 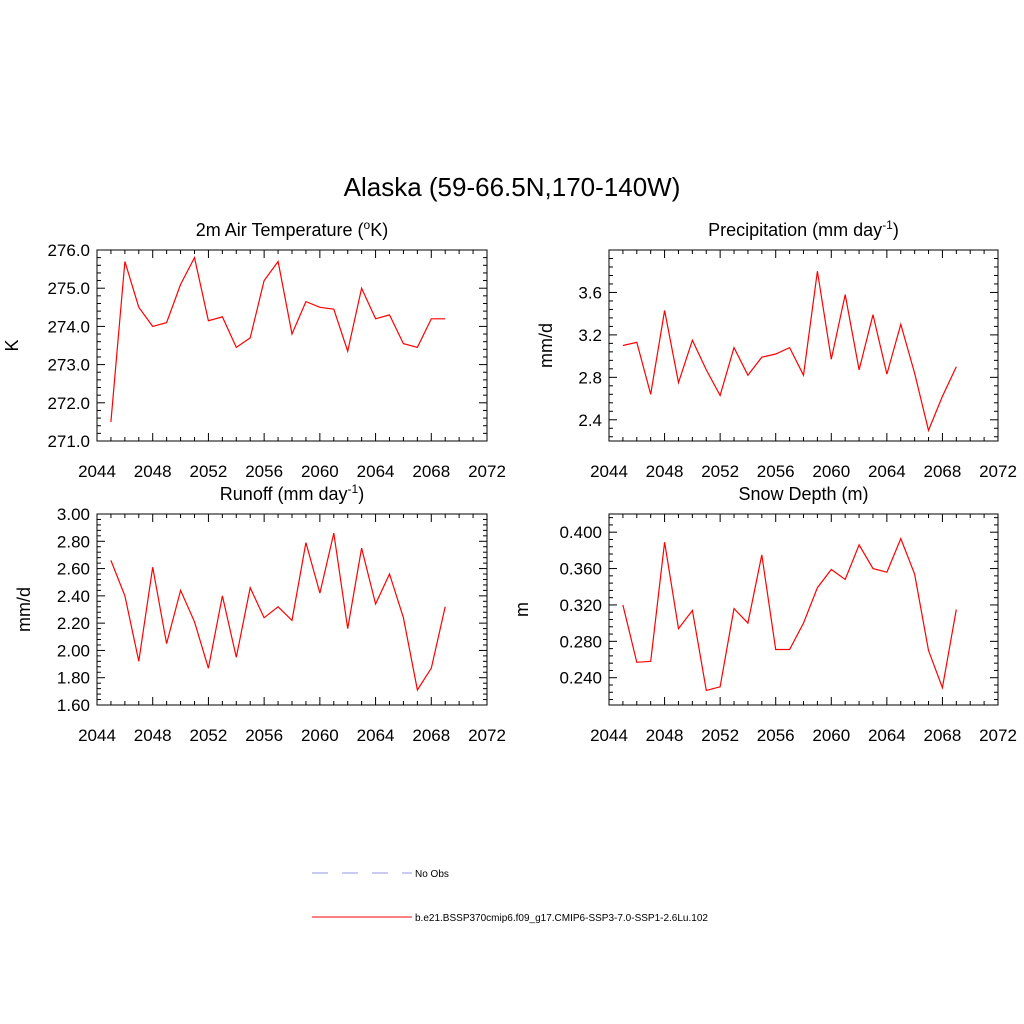 What do you see at coordinates (292, 229) in the screenshot?
I see `panel-title-temperature: 2m Air Temperature (oK)` at bounding box center [292, 229].